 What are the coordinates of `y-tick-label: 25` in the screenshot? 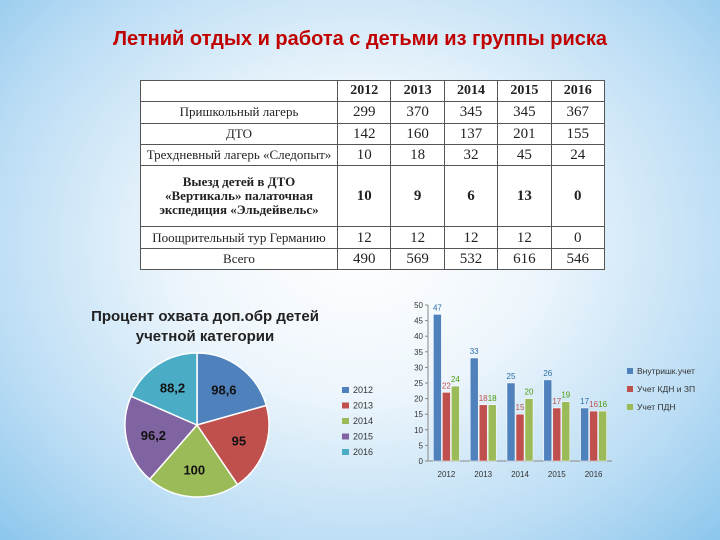 It's located at (418, 383).